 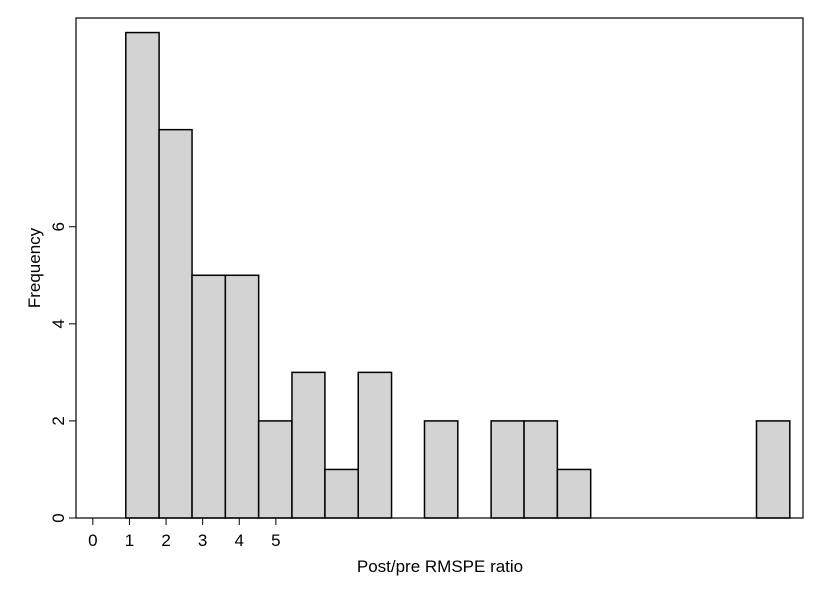 What do you see at coordinates (440, 566) in the screenshot?
I see `x-axis-label: Post/pre RMSPE ratio` at bounding box center [440, 566].